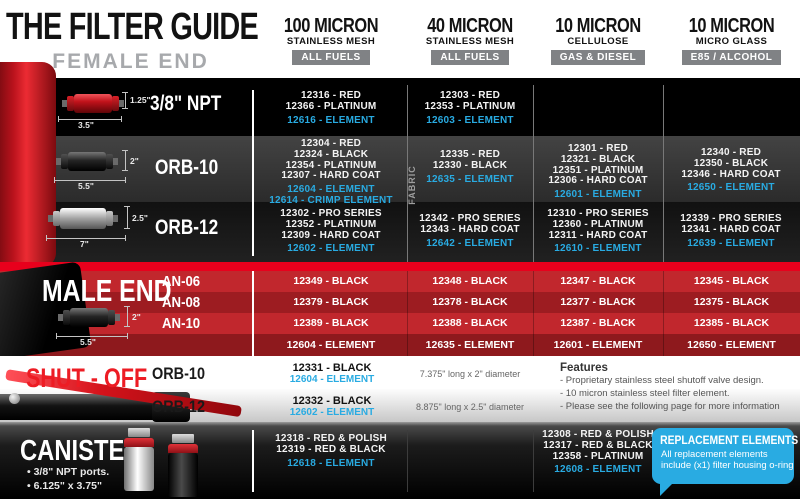 The height and width of the screenshot is (499, 800). I want to click on element-number: 12604 - ELEMENT, so click(332, 379).